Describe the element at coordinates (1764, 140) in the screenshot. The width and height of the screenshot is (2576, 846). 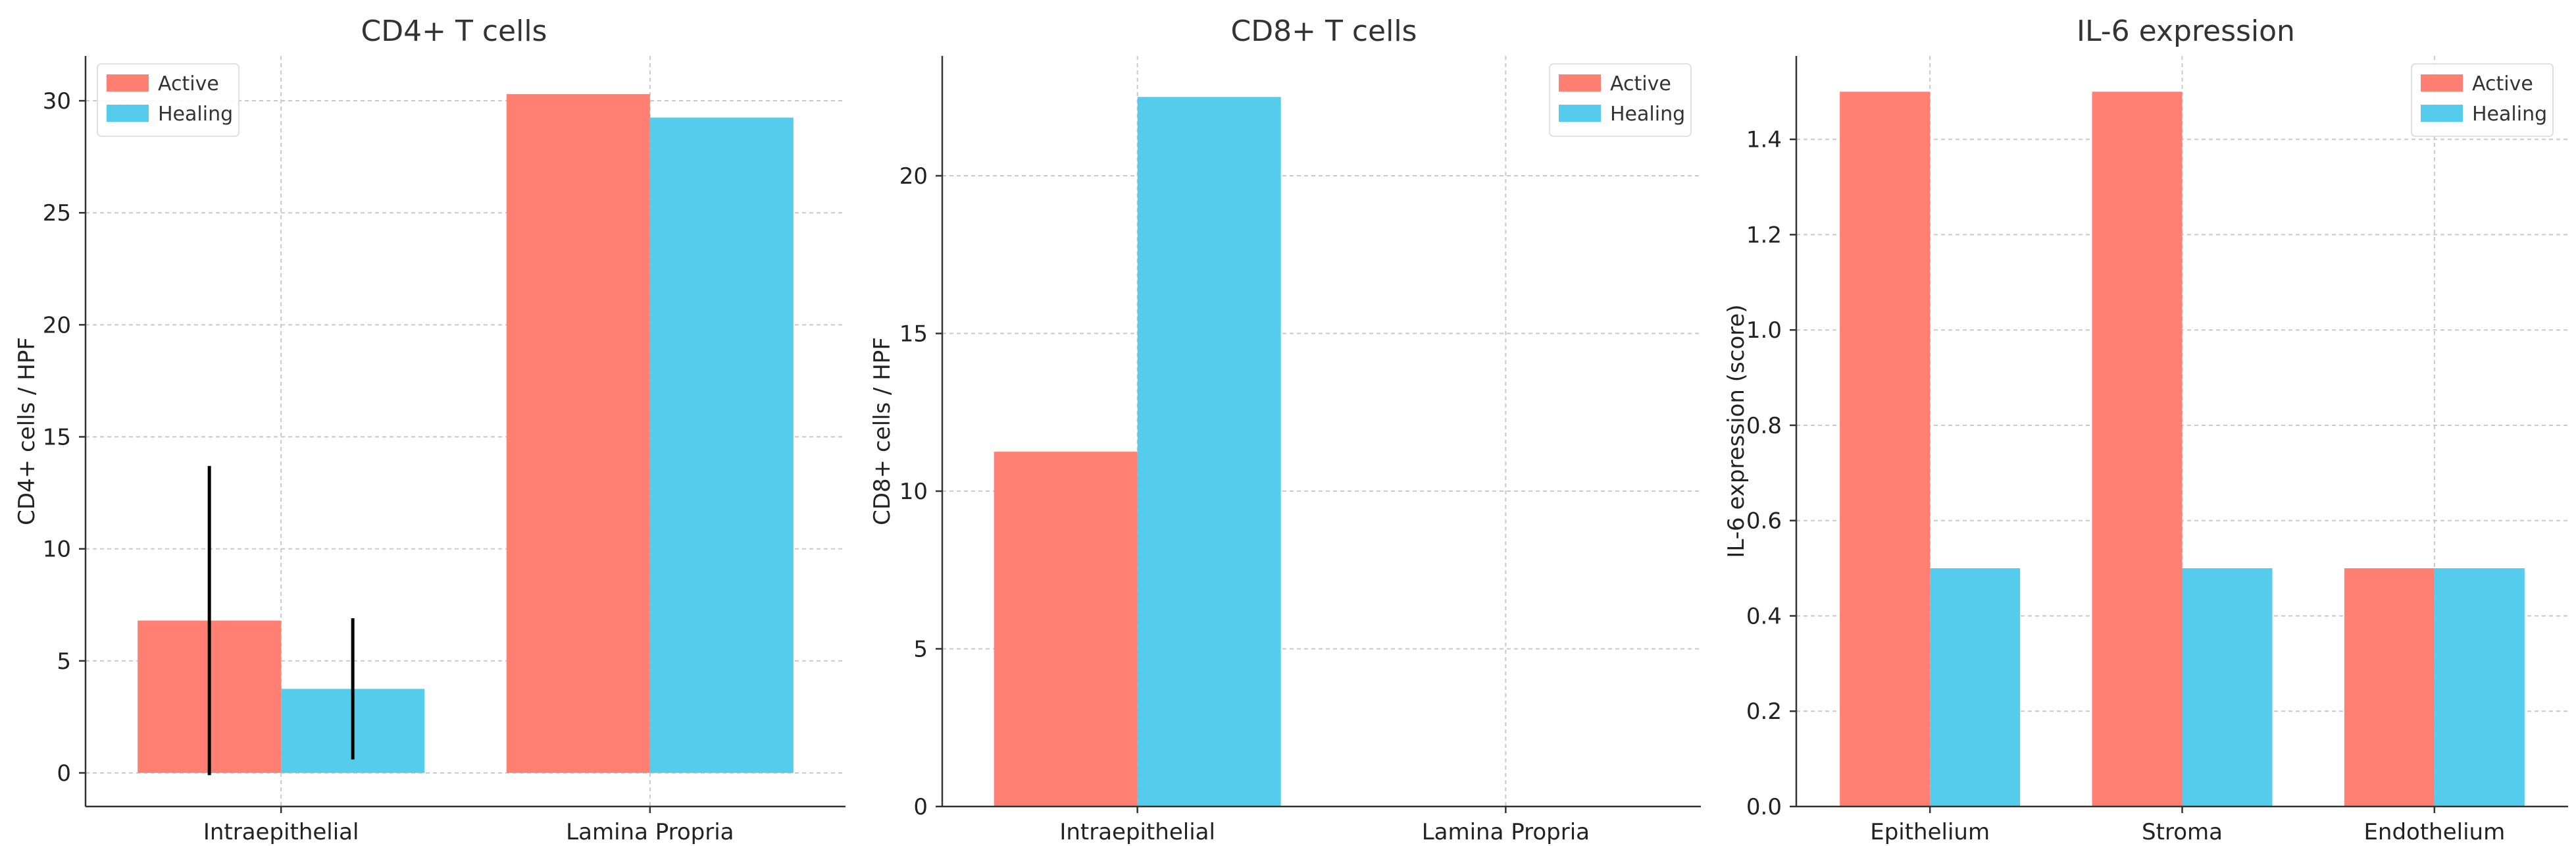
I see `y-tick-label-7: 1.4` at that location.